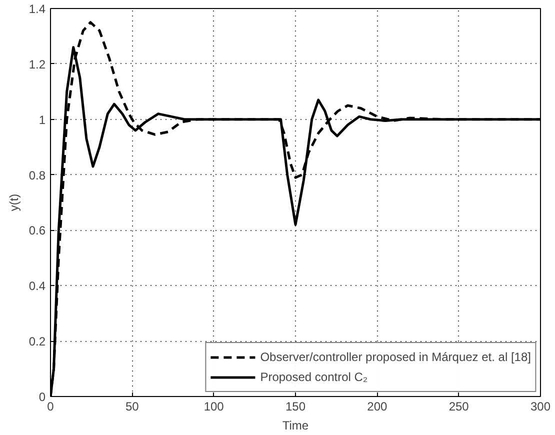 Image resolution: width=555 pixels, height=435 pixels. Describe the element at coordinates (37, 64) in the screenshot. I see `y-tick-label: 1.2` at that location.